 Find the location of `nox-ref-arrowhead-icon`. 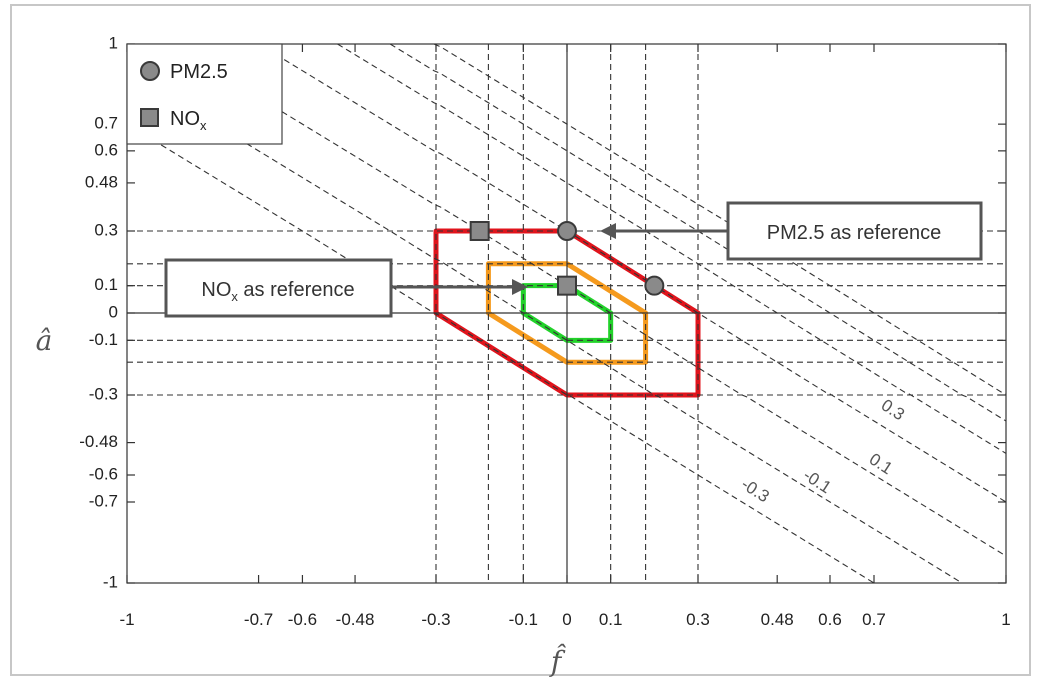

nox-ref-arrowhead-icon is located at coordinates (520, 287).